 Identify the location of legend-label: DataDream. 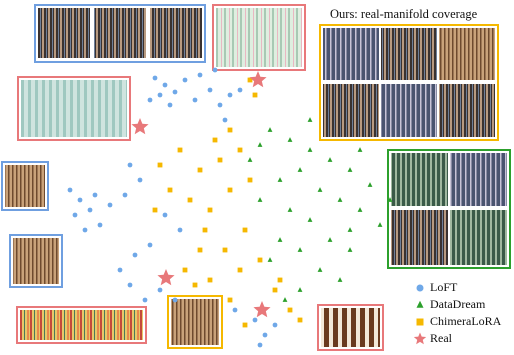
(458, 304).